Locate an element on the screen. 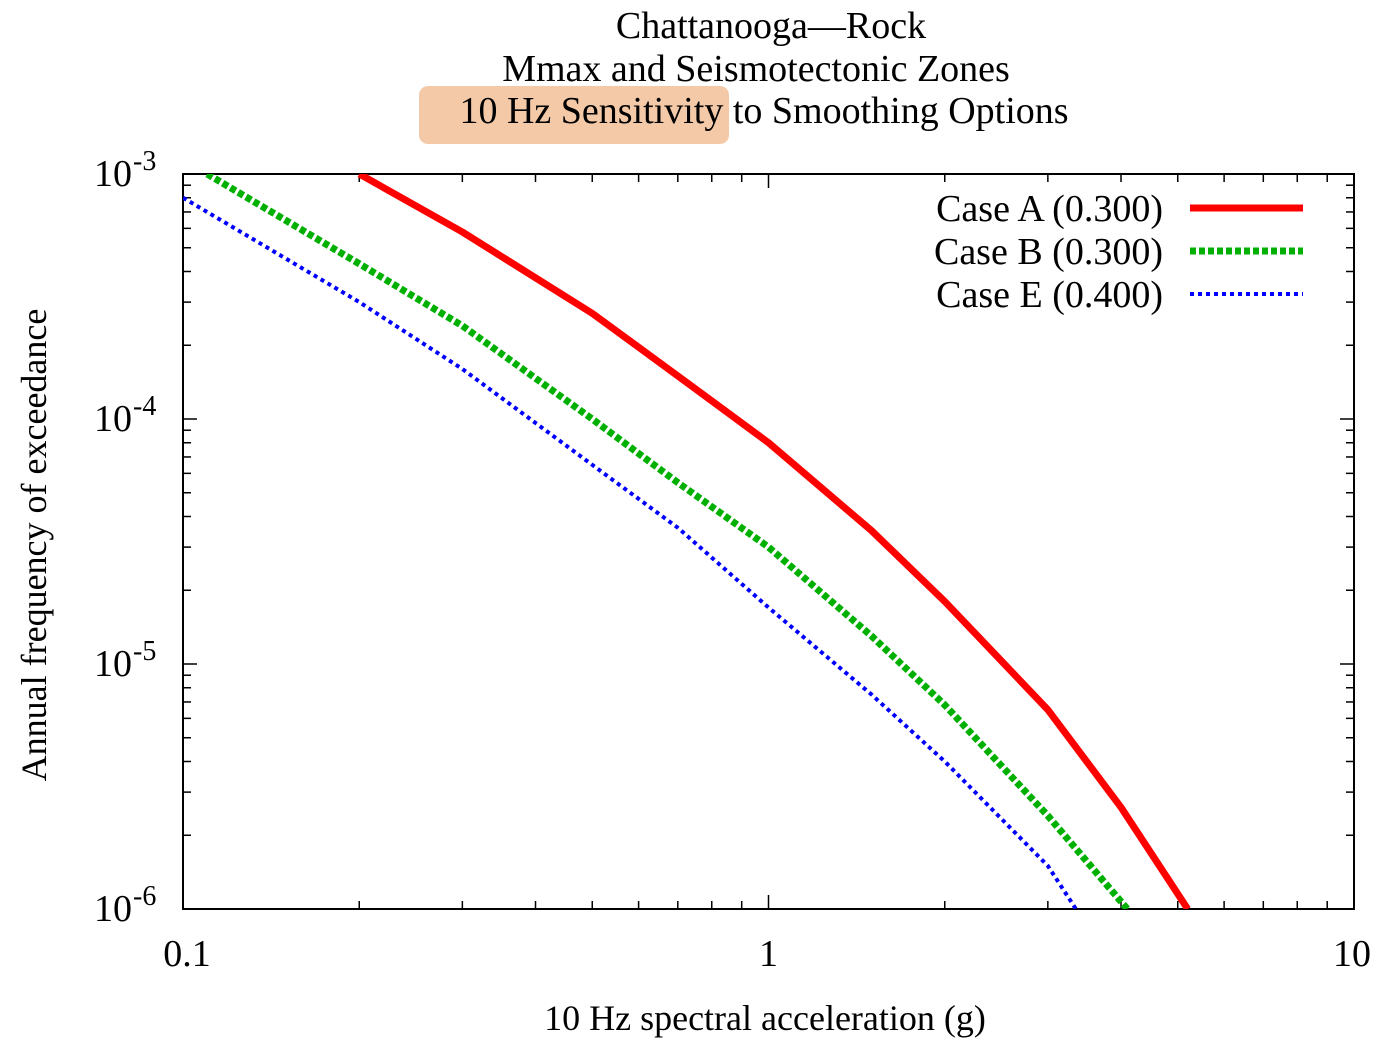 The width and height of the screenshot is (1387, 1040). y-axis-label: Annual frequency of exceedance is located at coordinates (34, 545).